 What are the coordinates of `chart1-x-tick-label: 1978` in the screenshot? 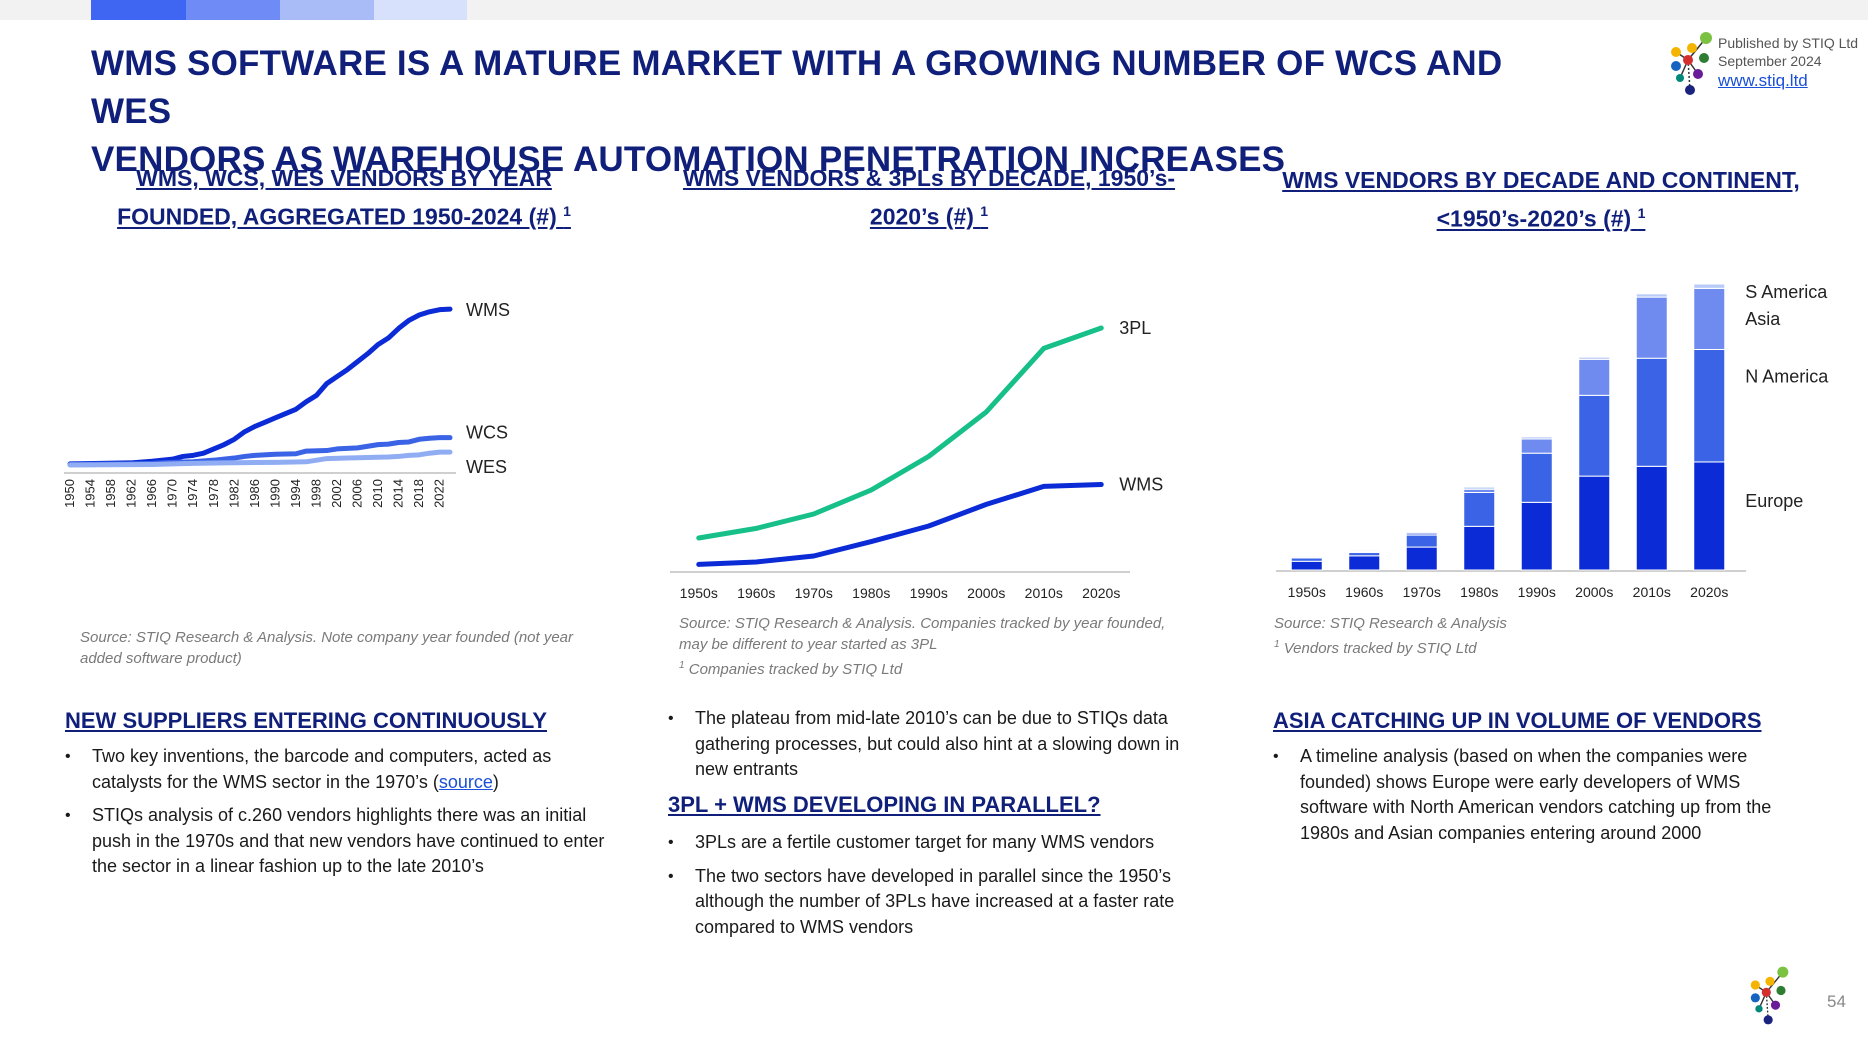 It's located at (213, 493).